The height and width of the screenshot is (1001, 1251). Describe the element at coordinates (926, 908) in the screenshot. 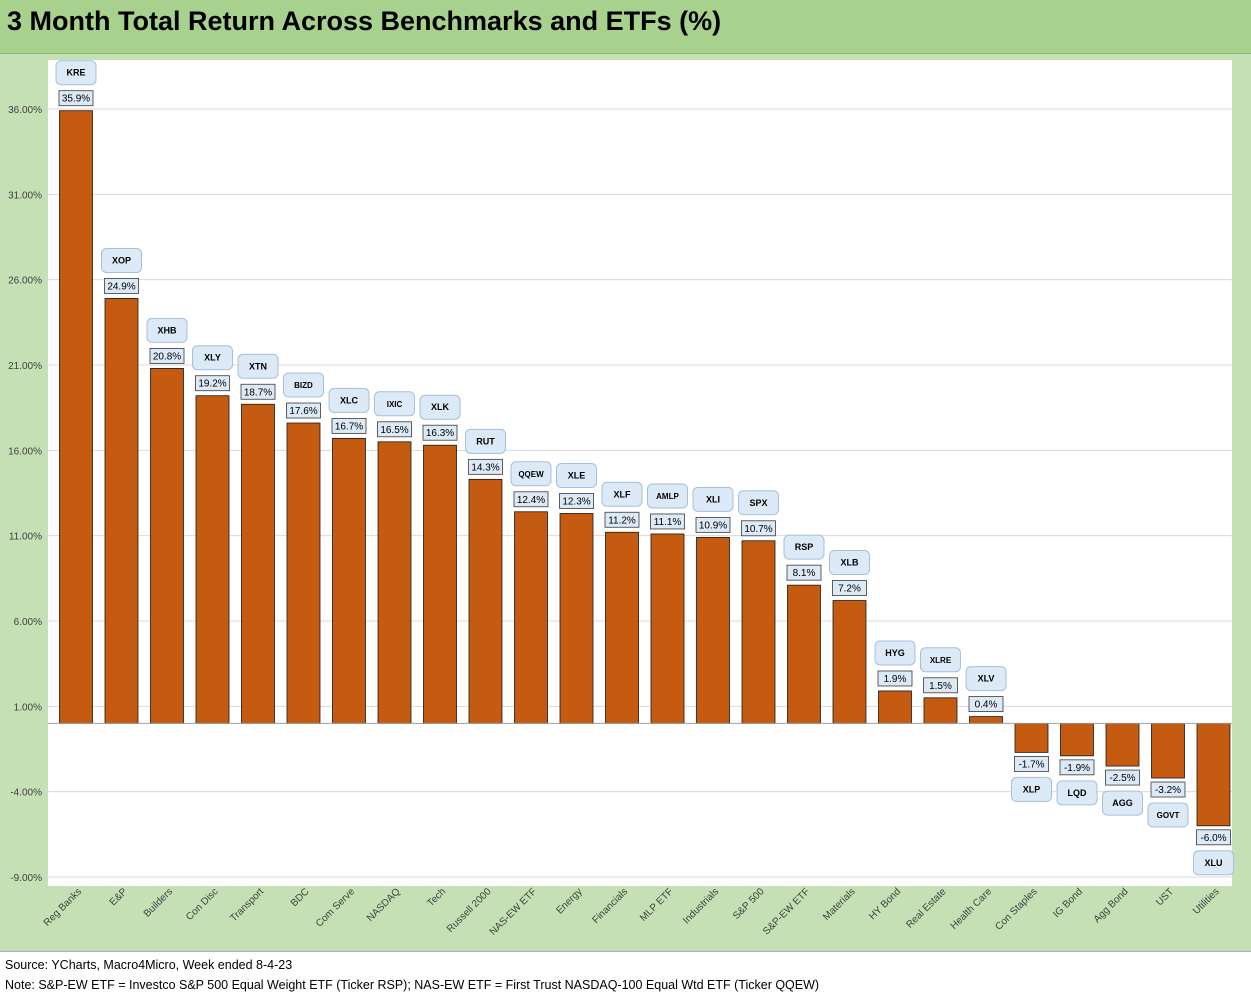

I see `x-tick-label: Real Estate` at that location.